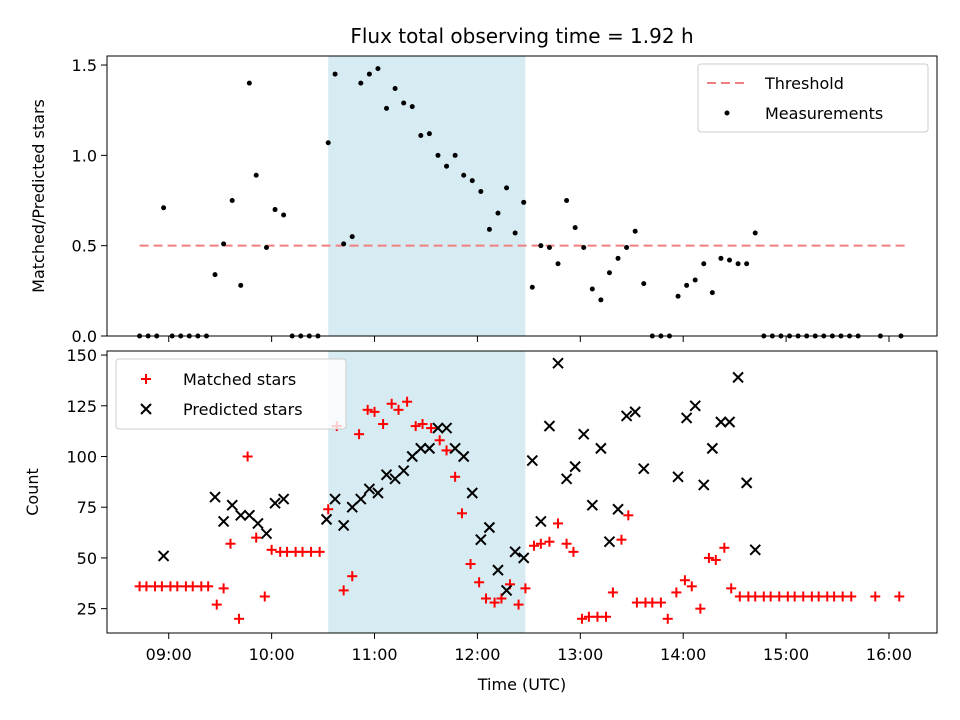 The height and width of the screenshot is (720, 960). What do you see at coordinates (87, 558) in the screenshot?
I see `bottom-y-tick-label: 50` at bounding box center [87, 558].